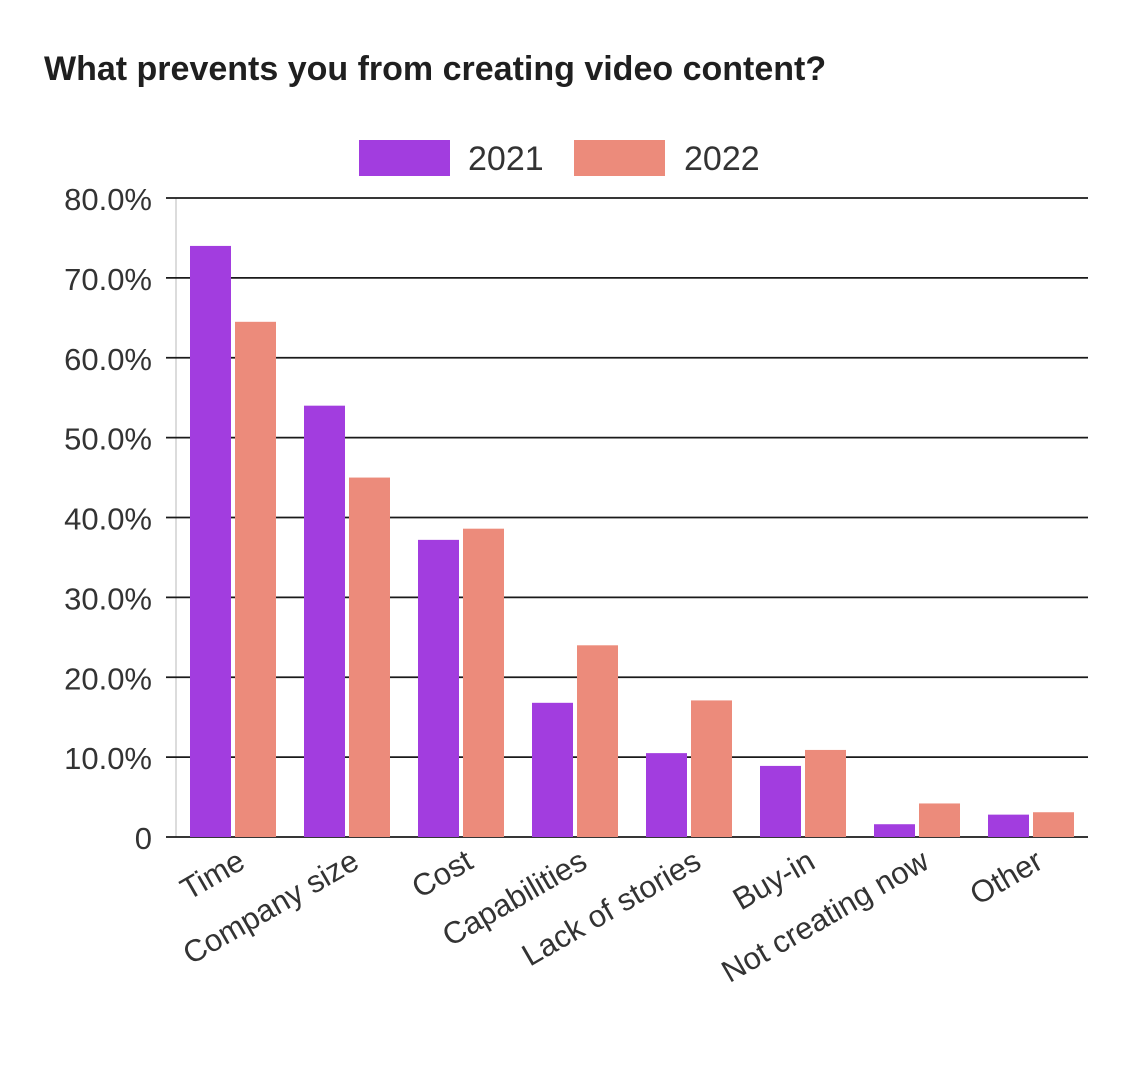  Describe the element at coordinates (108, 598) in the screenshot. I see `y-tick-label: 30.0%` at that location.